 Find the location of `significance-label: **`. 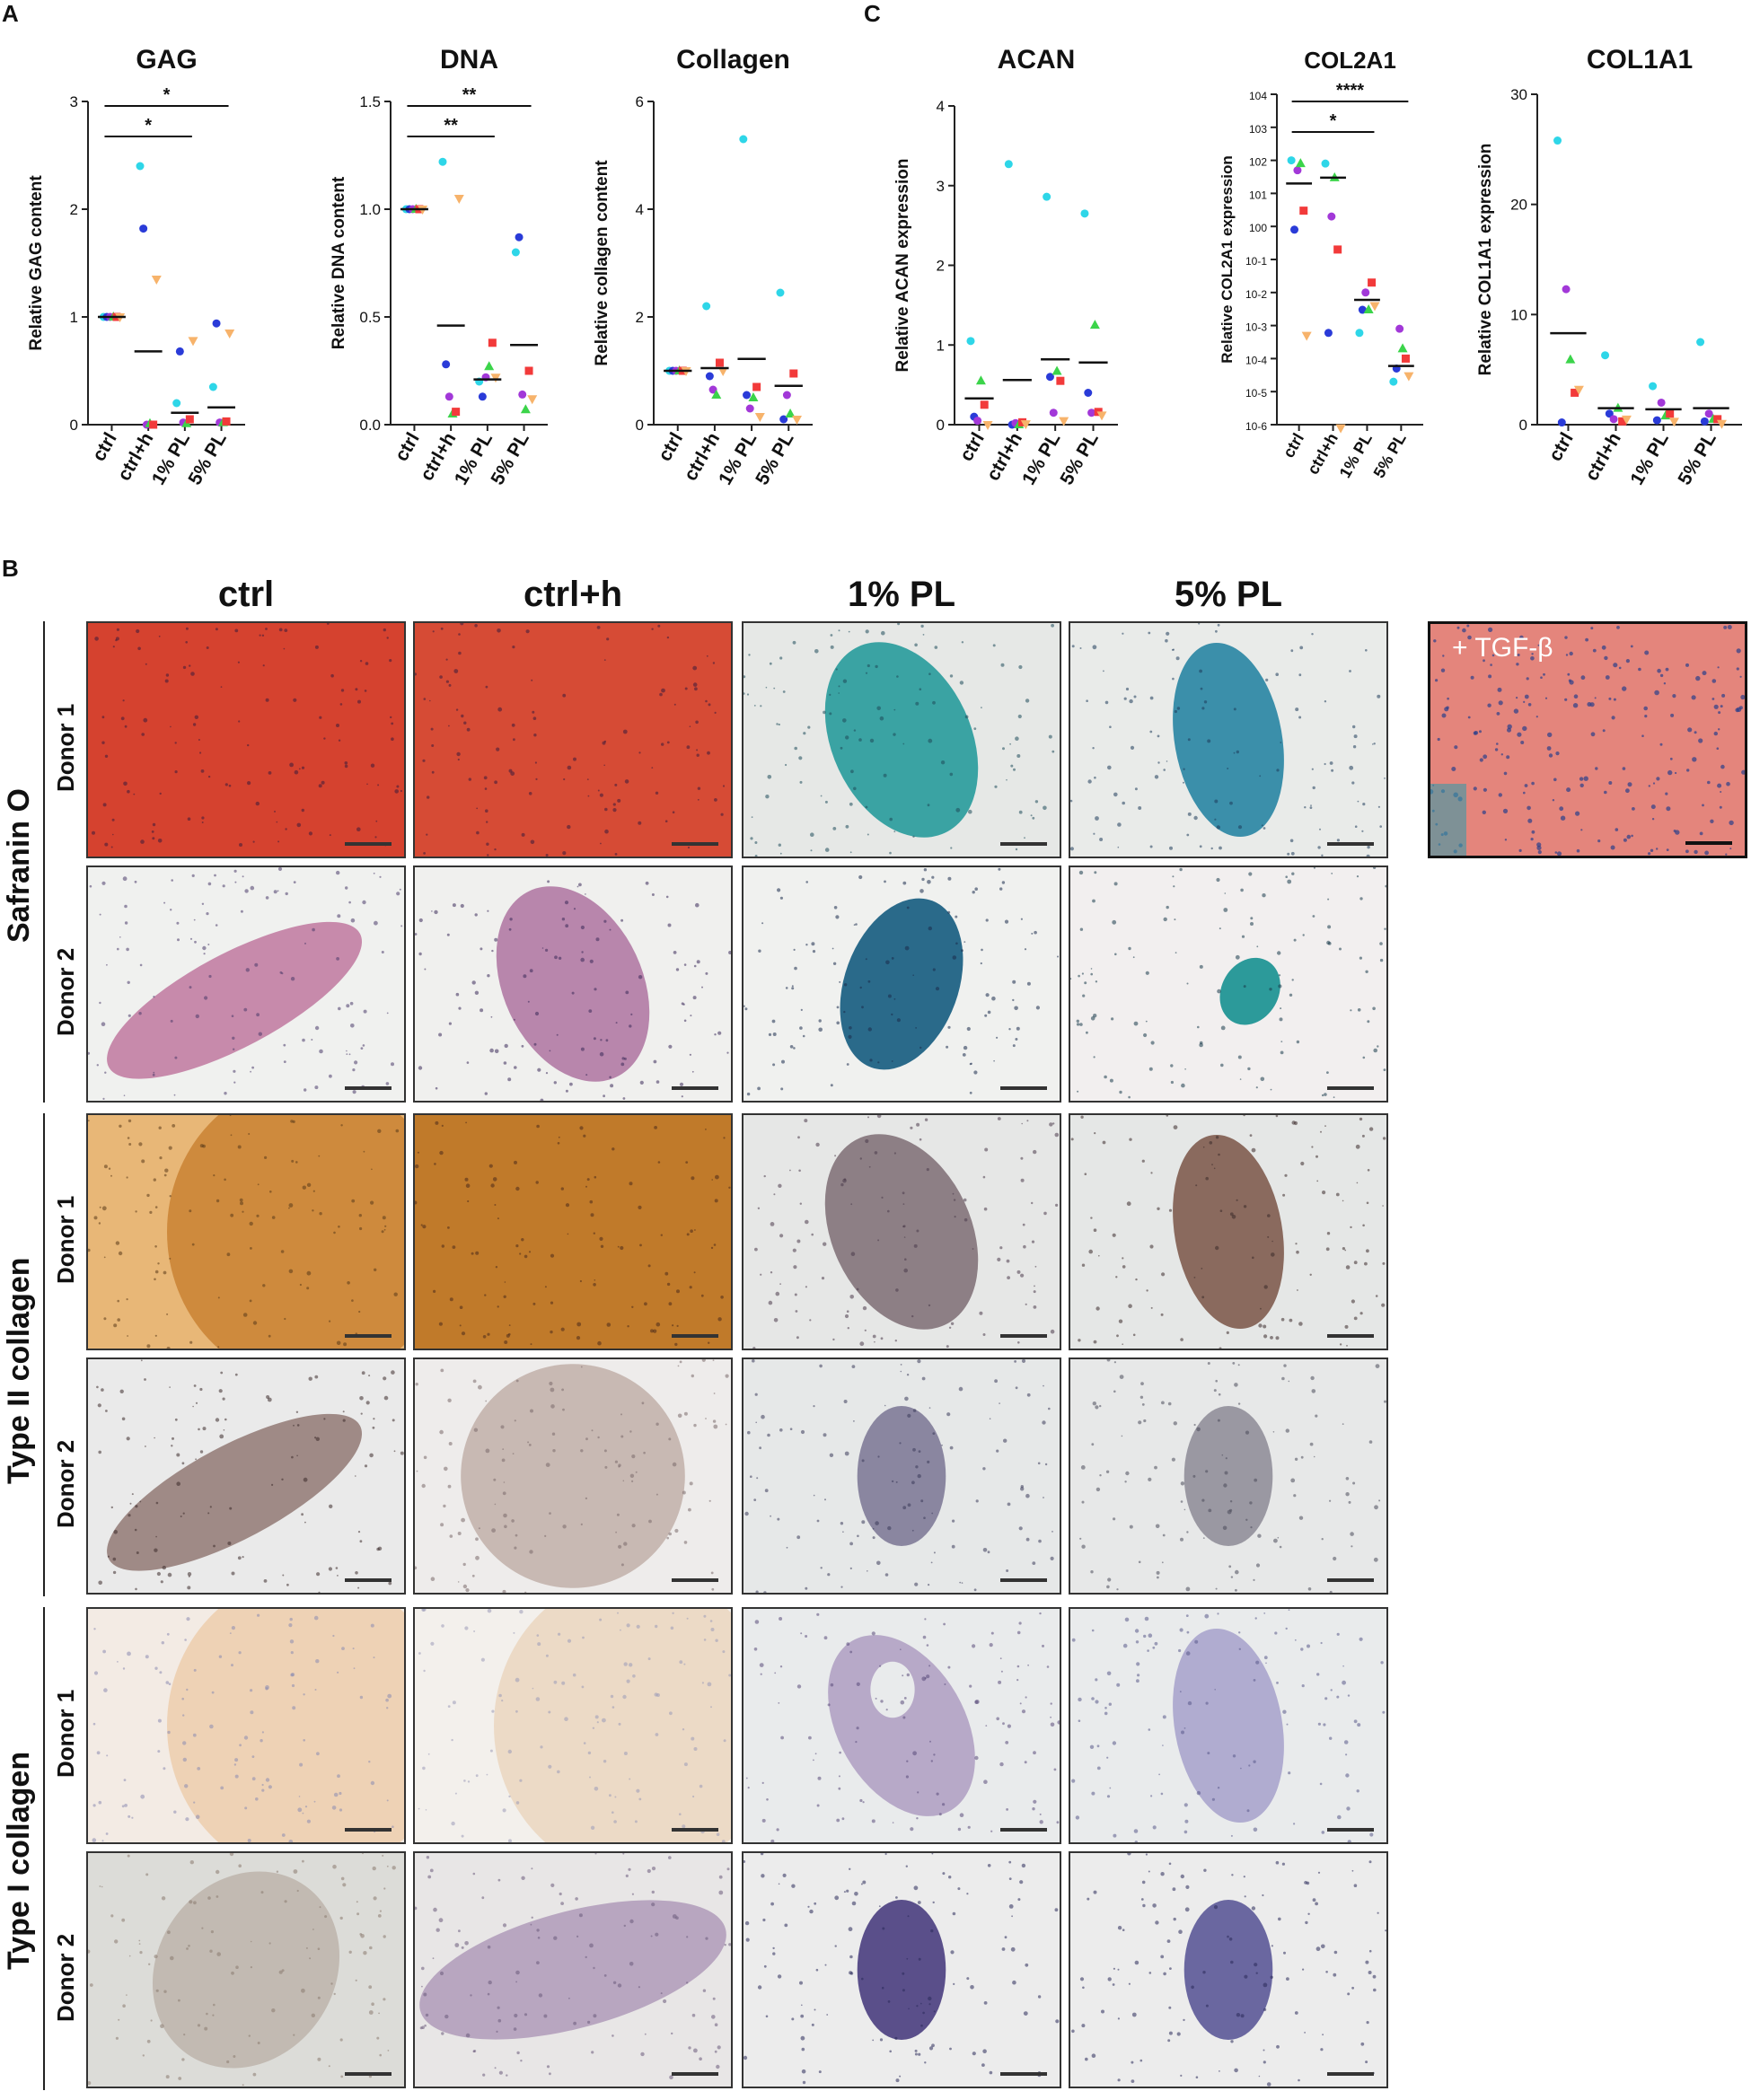

significance-label: ** is located at coordinates (470, 95).